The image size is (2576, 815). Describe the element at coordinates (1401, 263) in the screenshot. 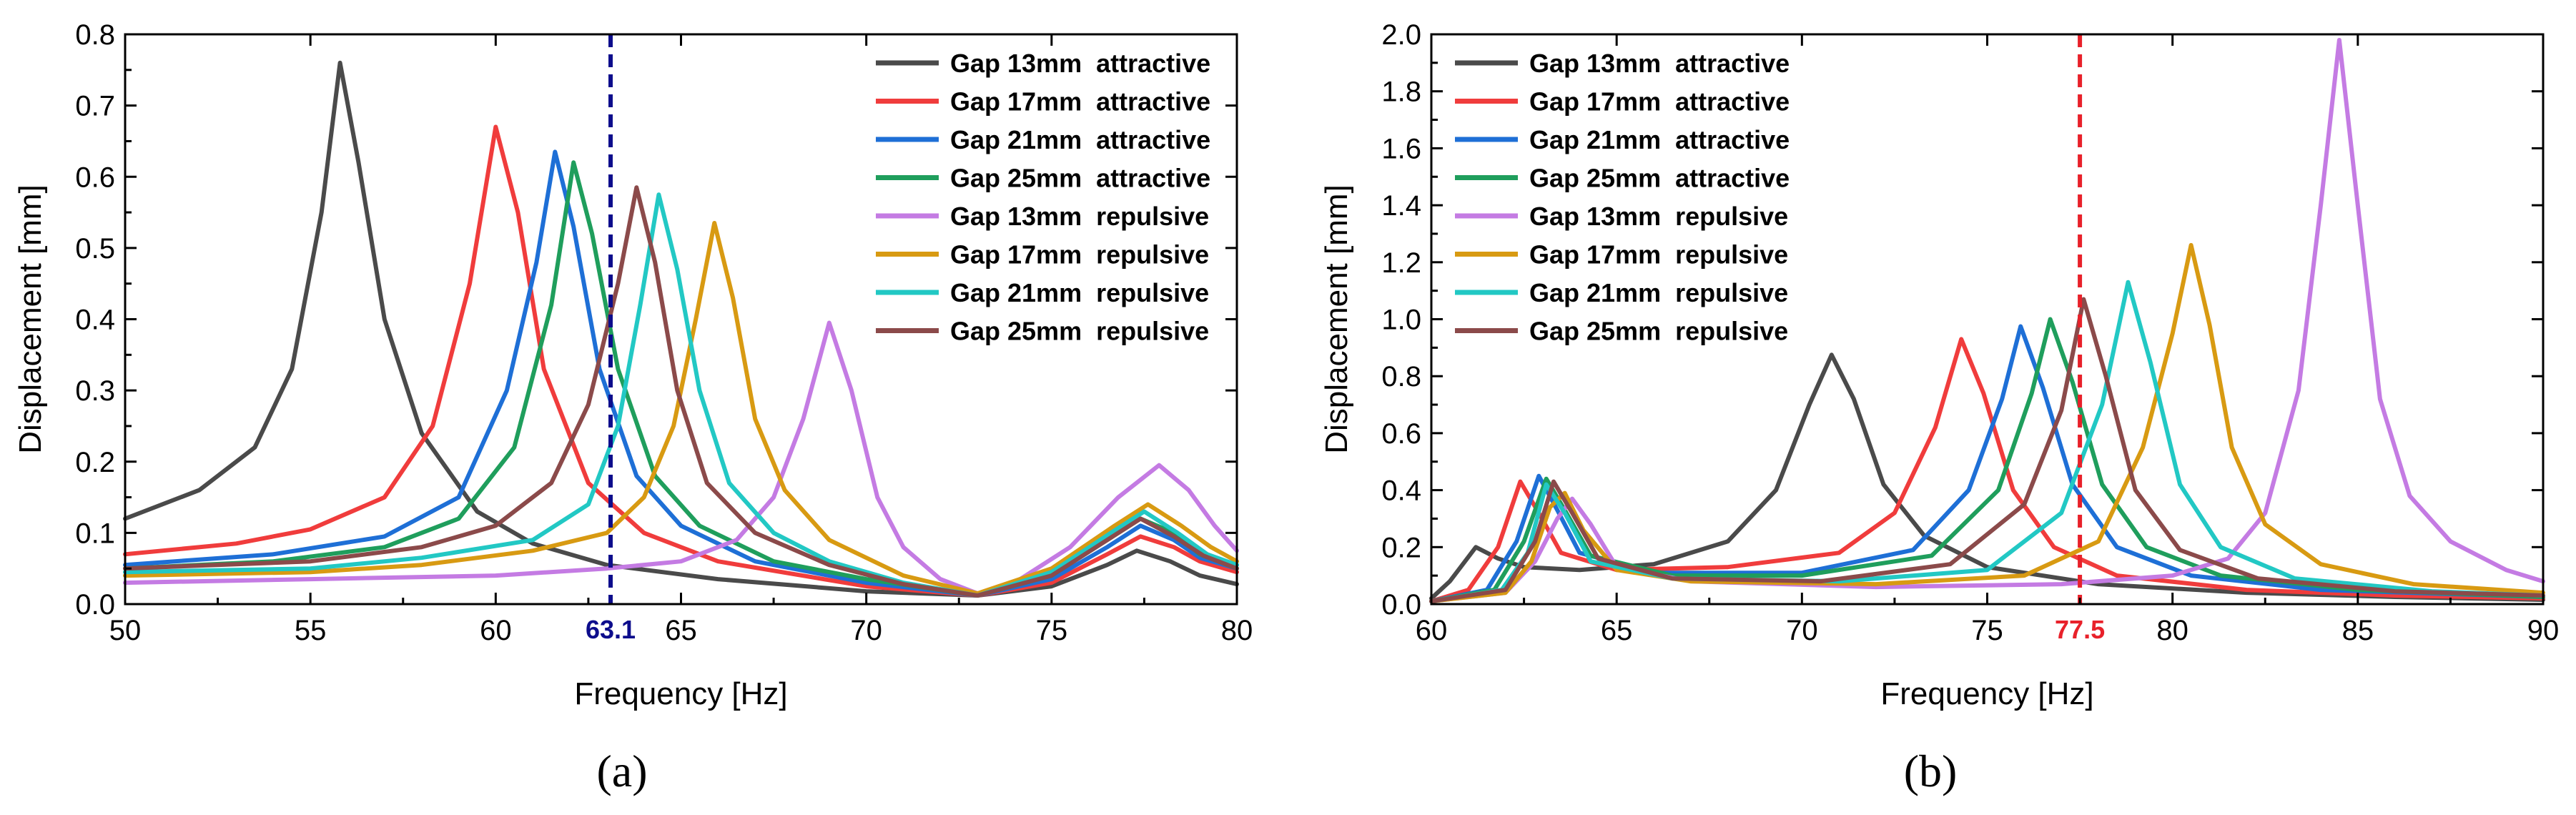

I see `y-tick-label: 1.2` at that location.